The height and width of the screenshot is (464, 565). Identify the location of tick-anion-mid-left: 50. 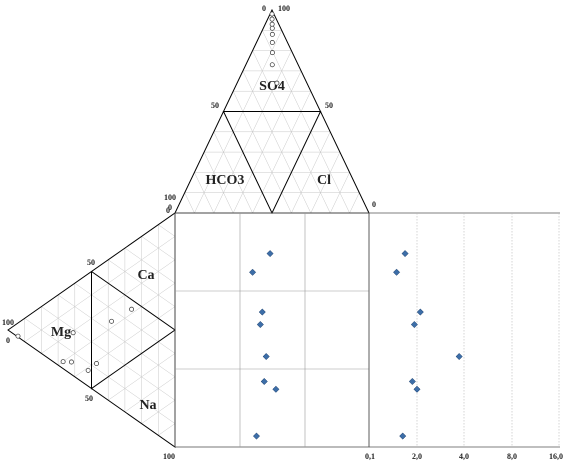
(215, 105).